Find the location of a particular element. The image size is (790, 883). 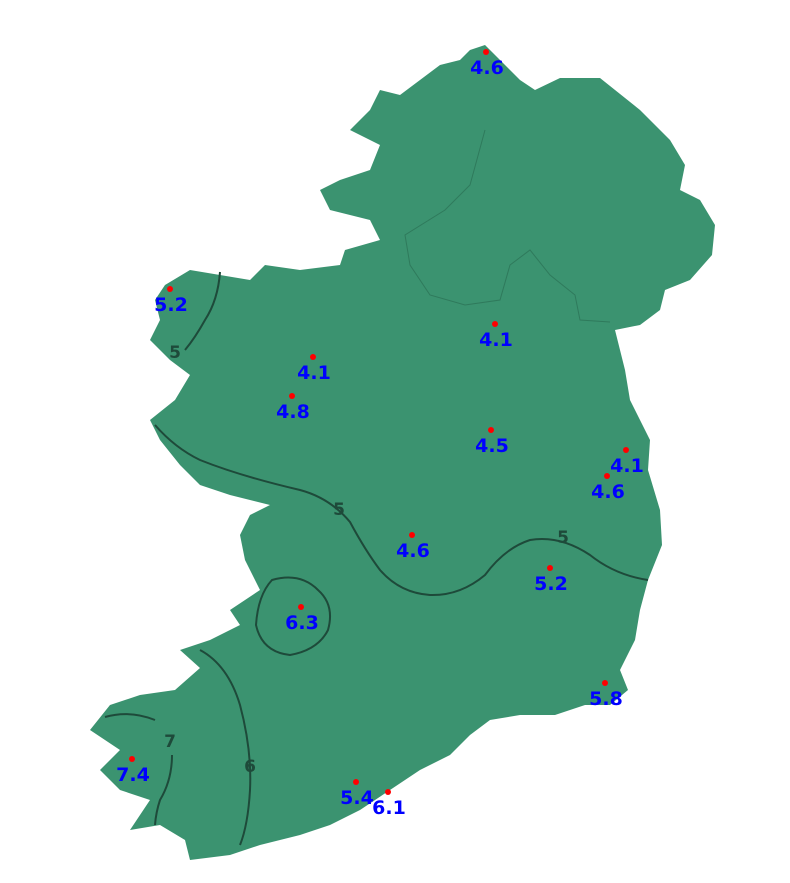

station: 6.1 is located at coordinates (389, 804).